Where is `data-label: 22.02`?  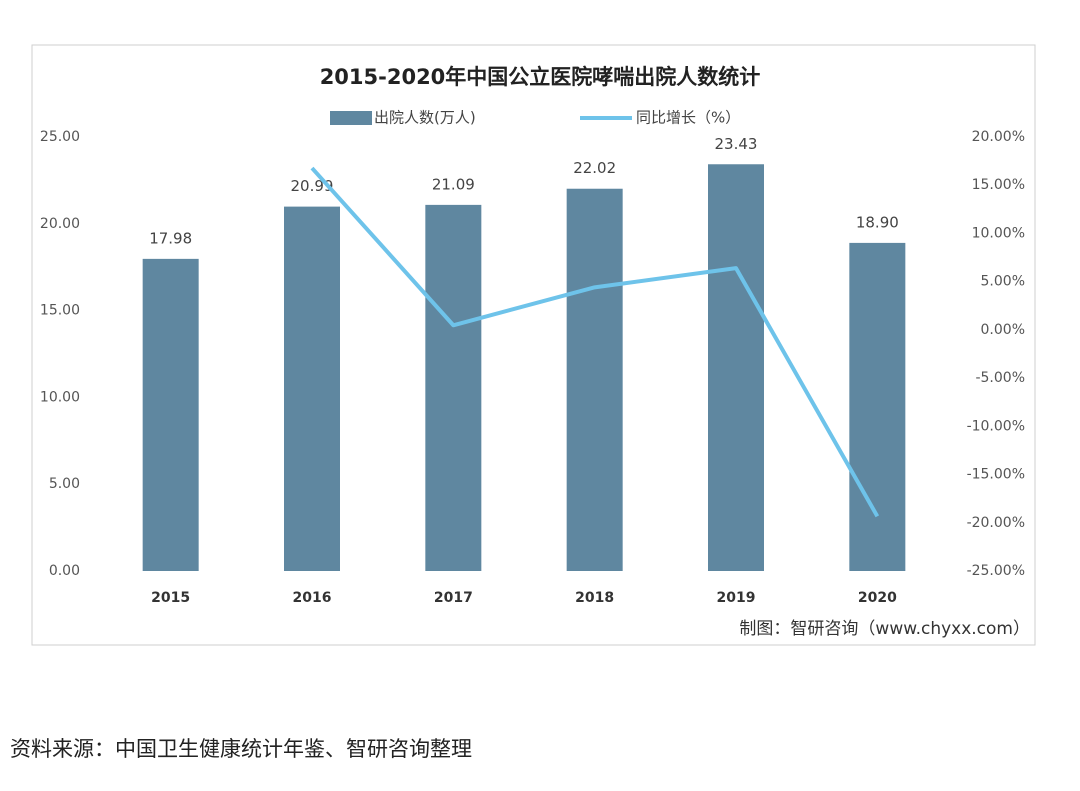 data-label: 22.02 is located at coordinates (594, 168).